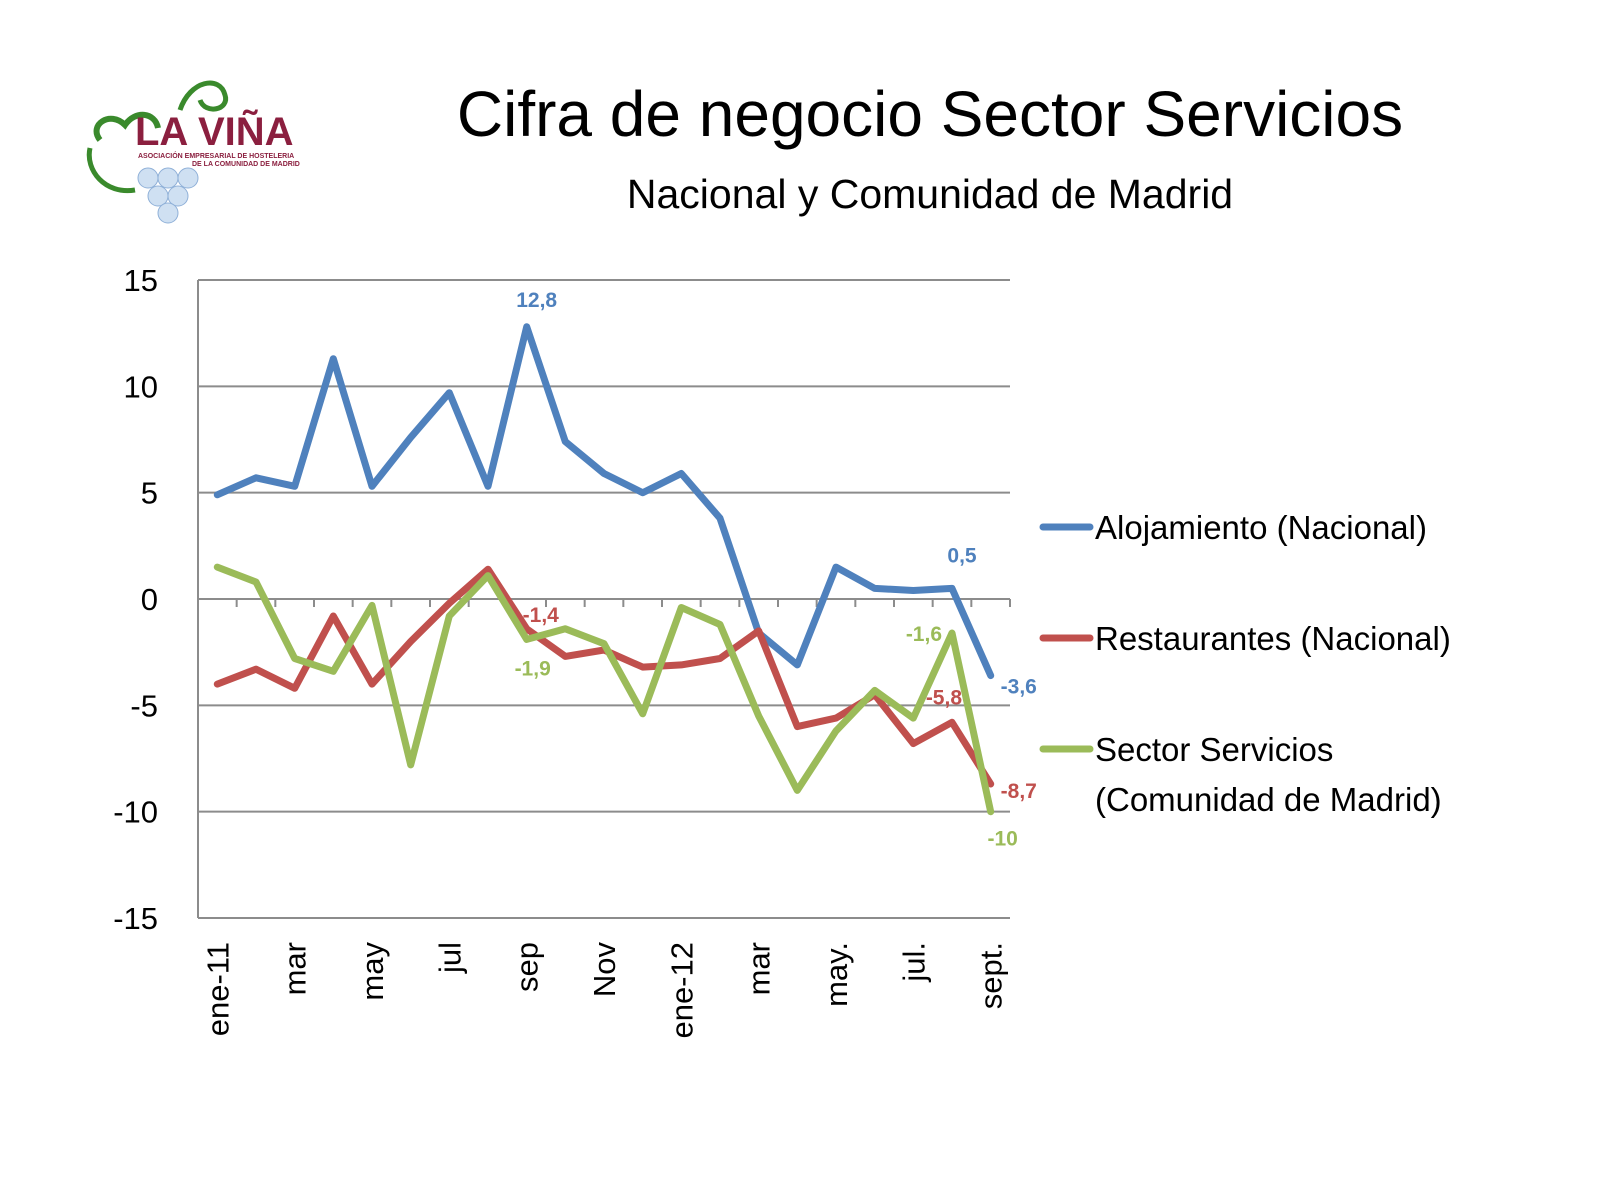  Describe the element at coordinates (1019, 791) in the screenshot. I see `data-label: -8,7` at that location.